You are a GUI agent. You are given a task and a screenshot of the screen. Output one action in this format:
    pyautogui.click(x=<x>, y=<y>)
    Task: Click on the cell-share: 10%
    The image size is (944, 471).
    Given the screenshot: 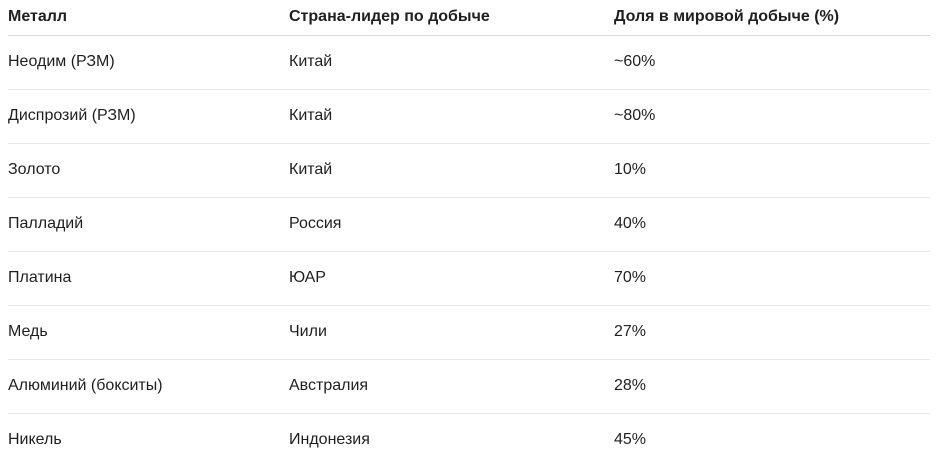 What is the action you would take?
    pyautogui.click(x=772, y=170)
    